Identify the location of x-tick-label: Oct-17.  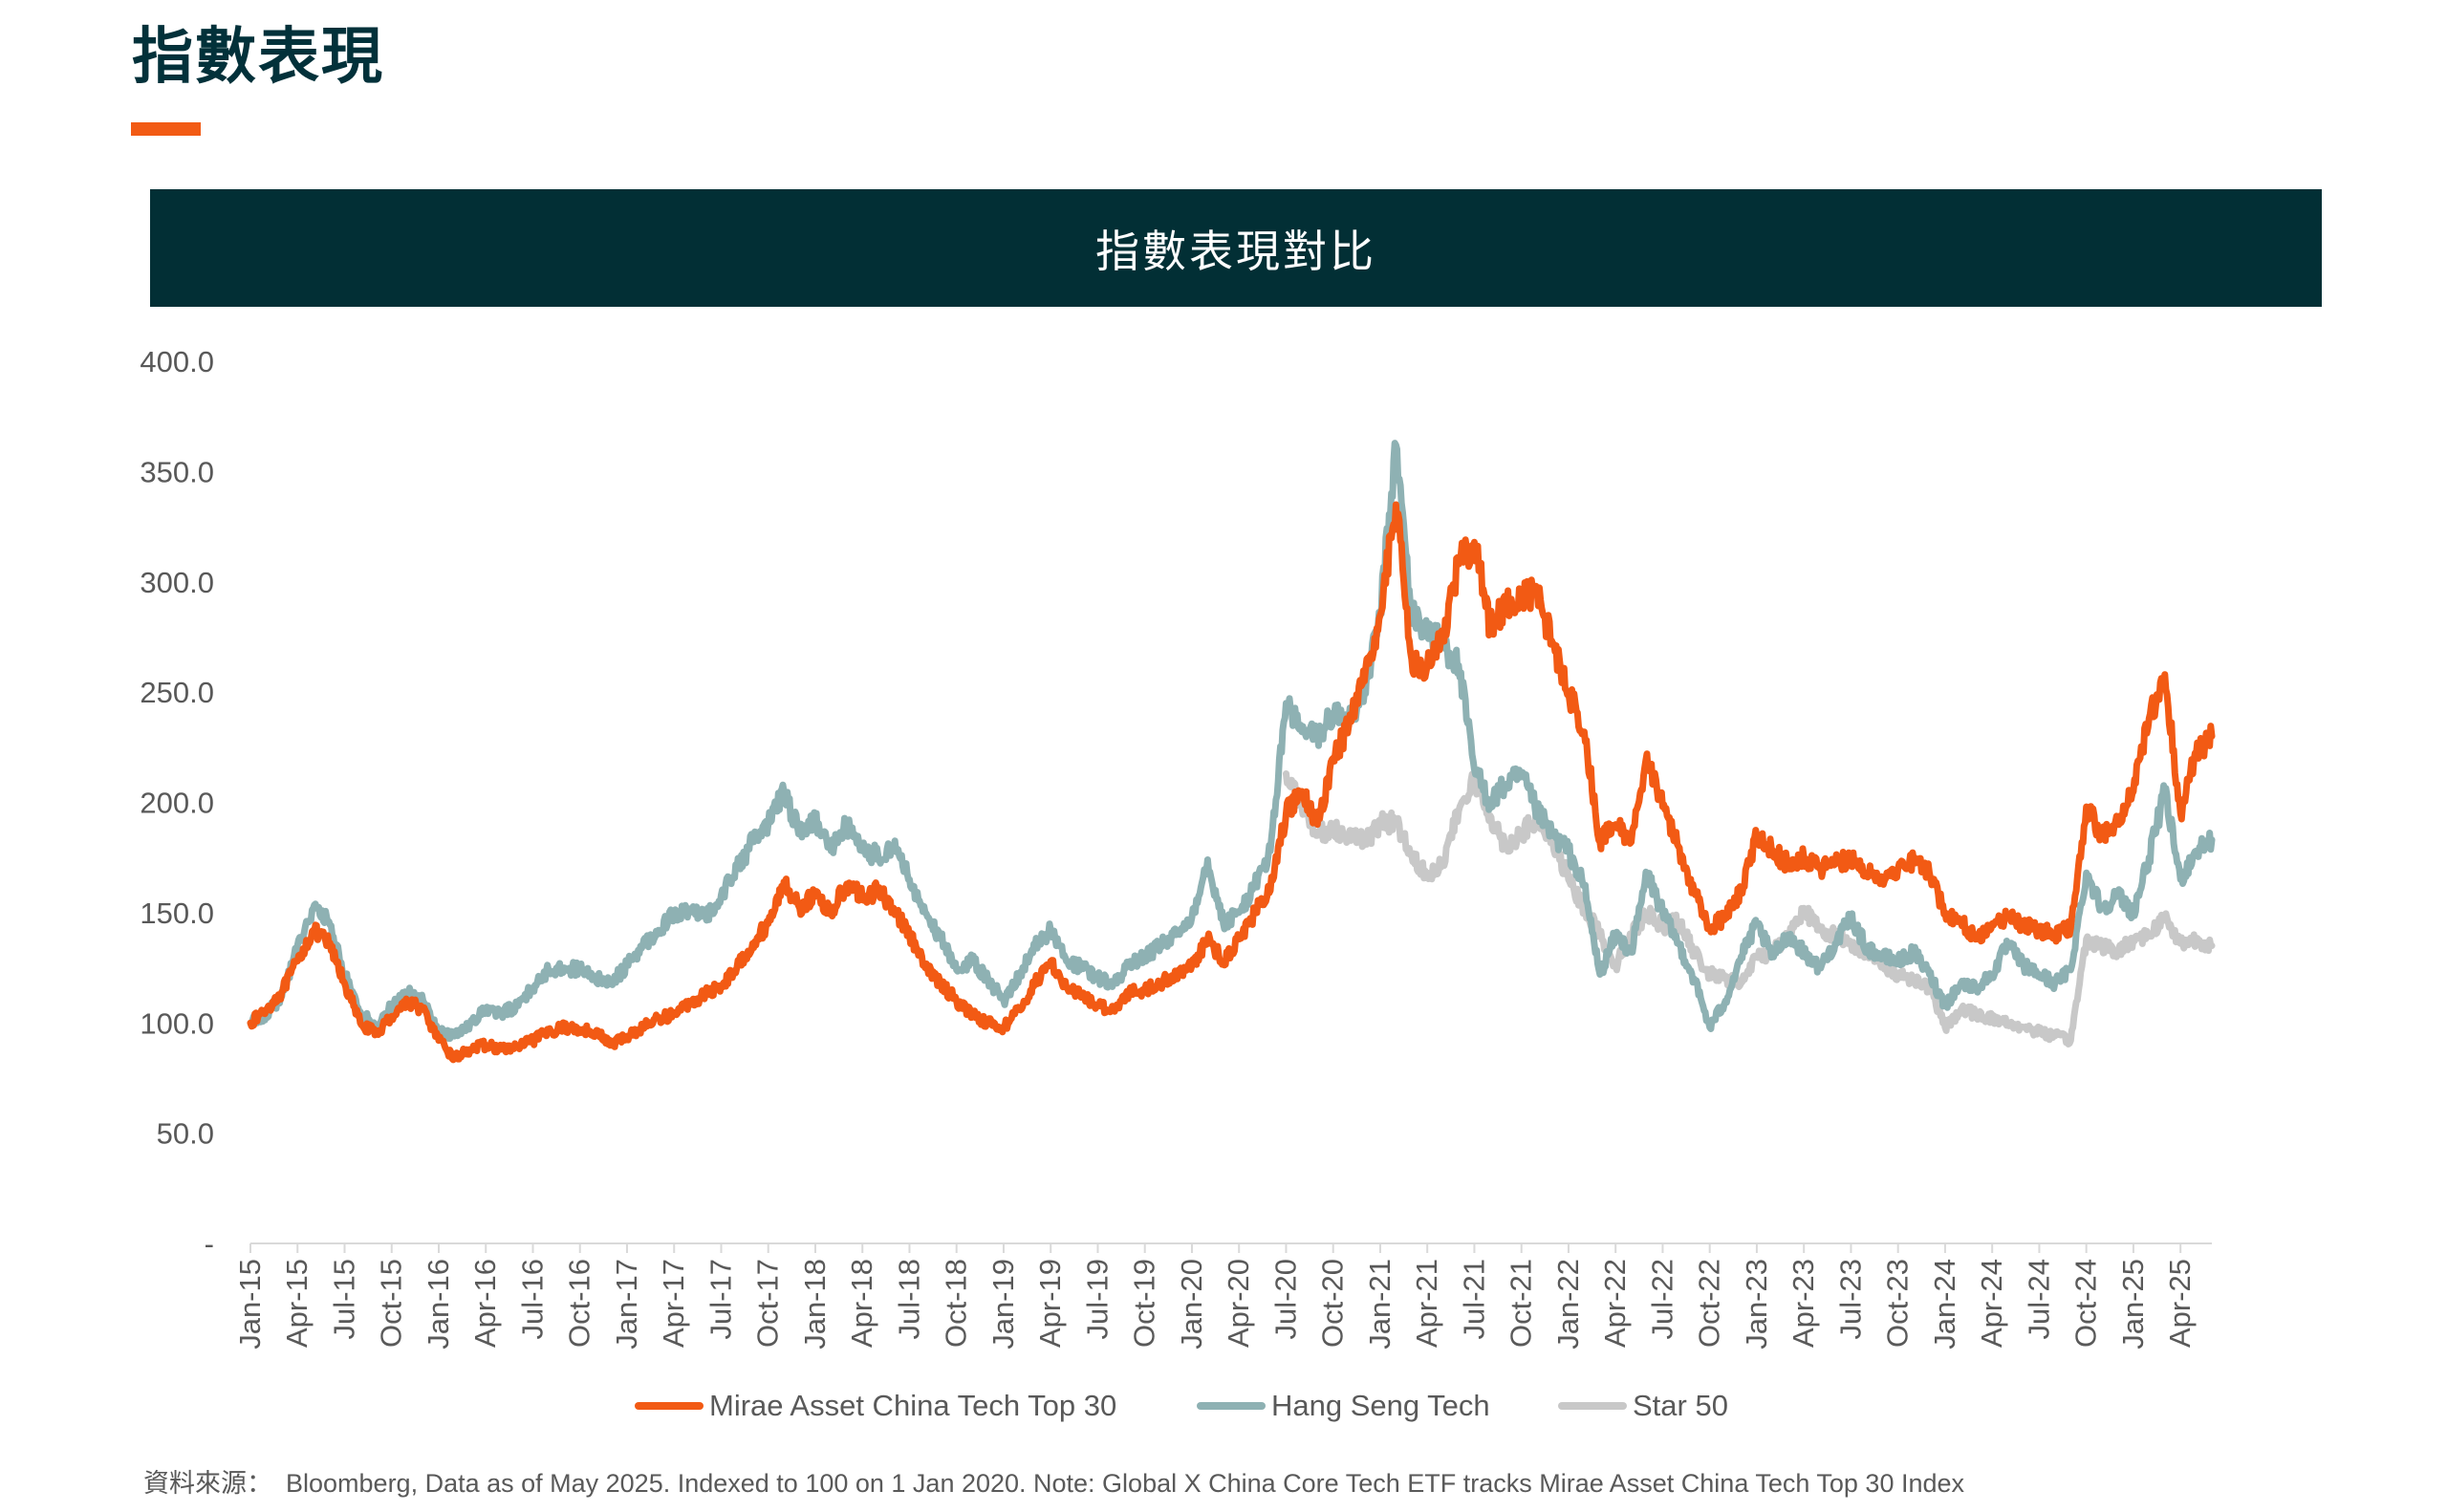
(768, 1303).